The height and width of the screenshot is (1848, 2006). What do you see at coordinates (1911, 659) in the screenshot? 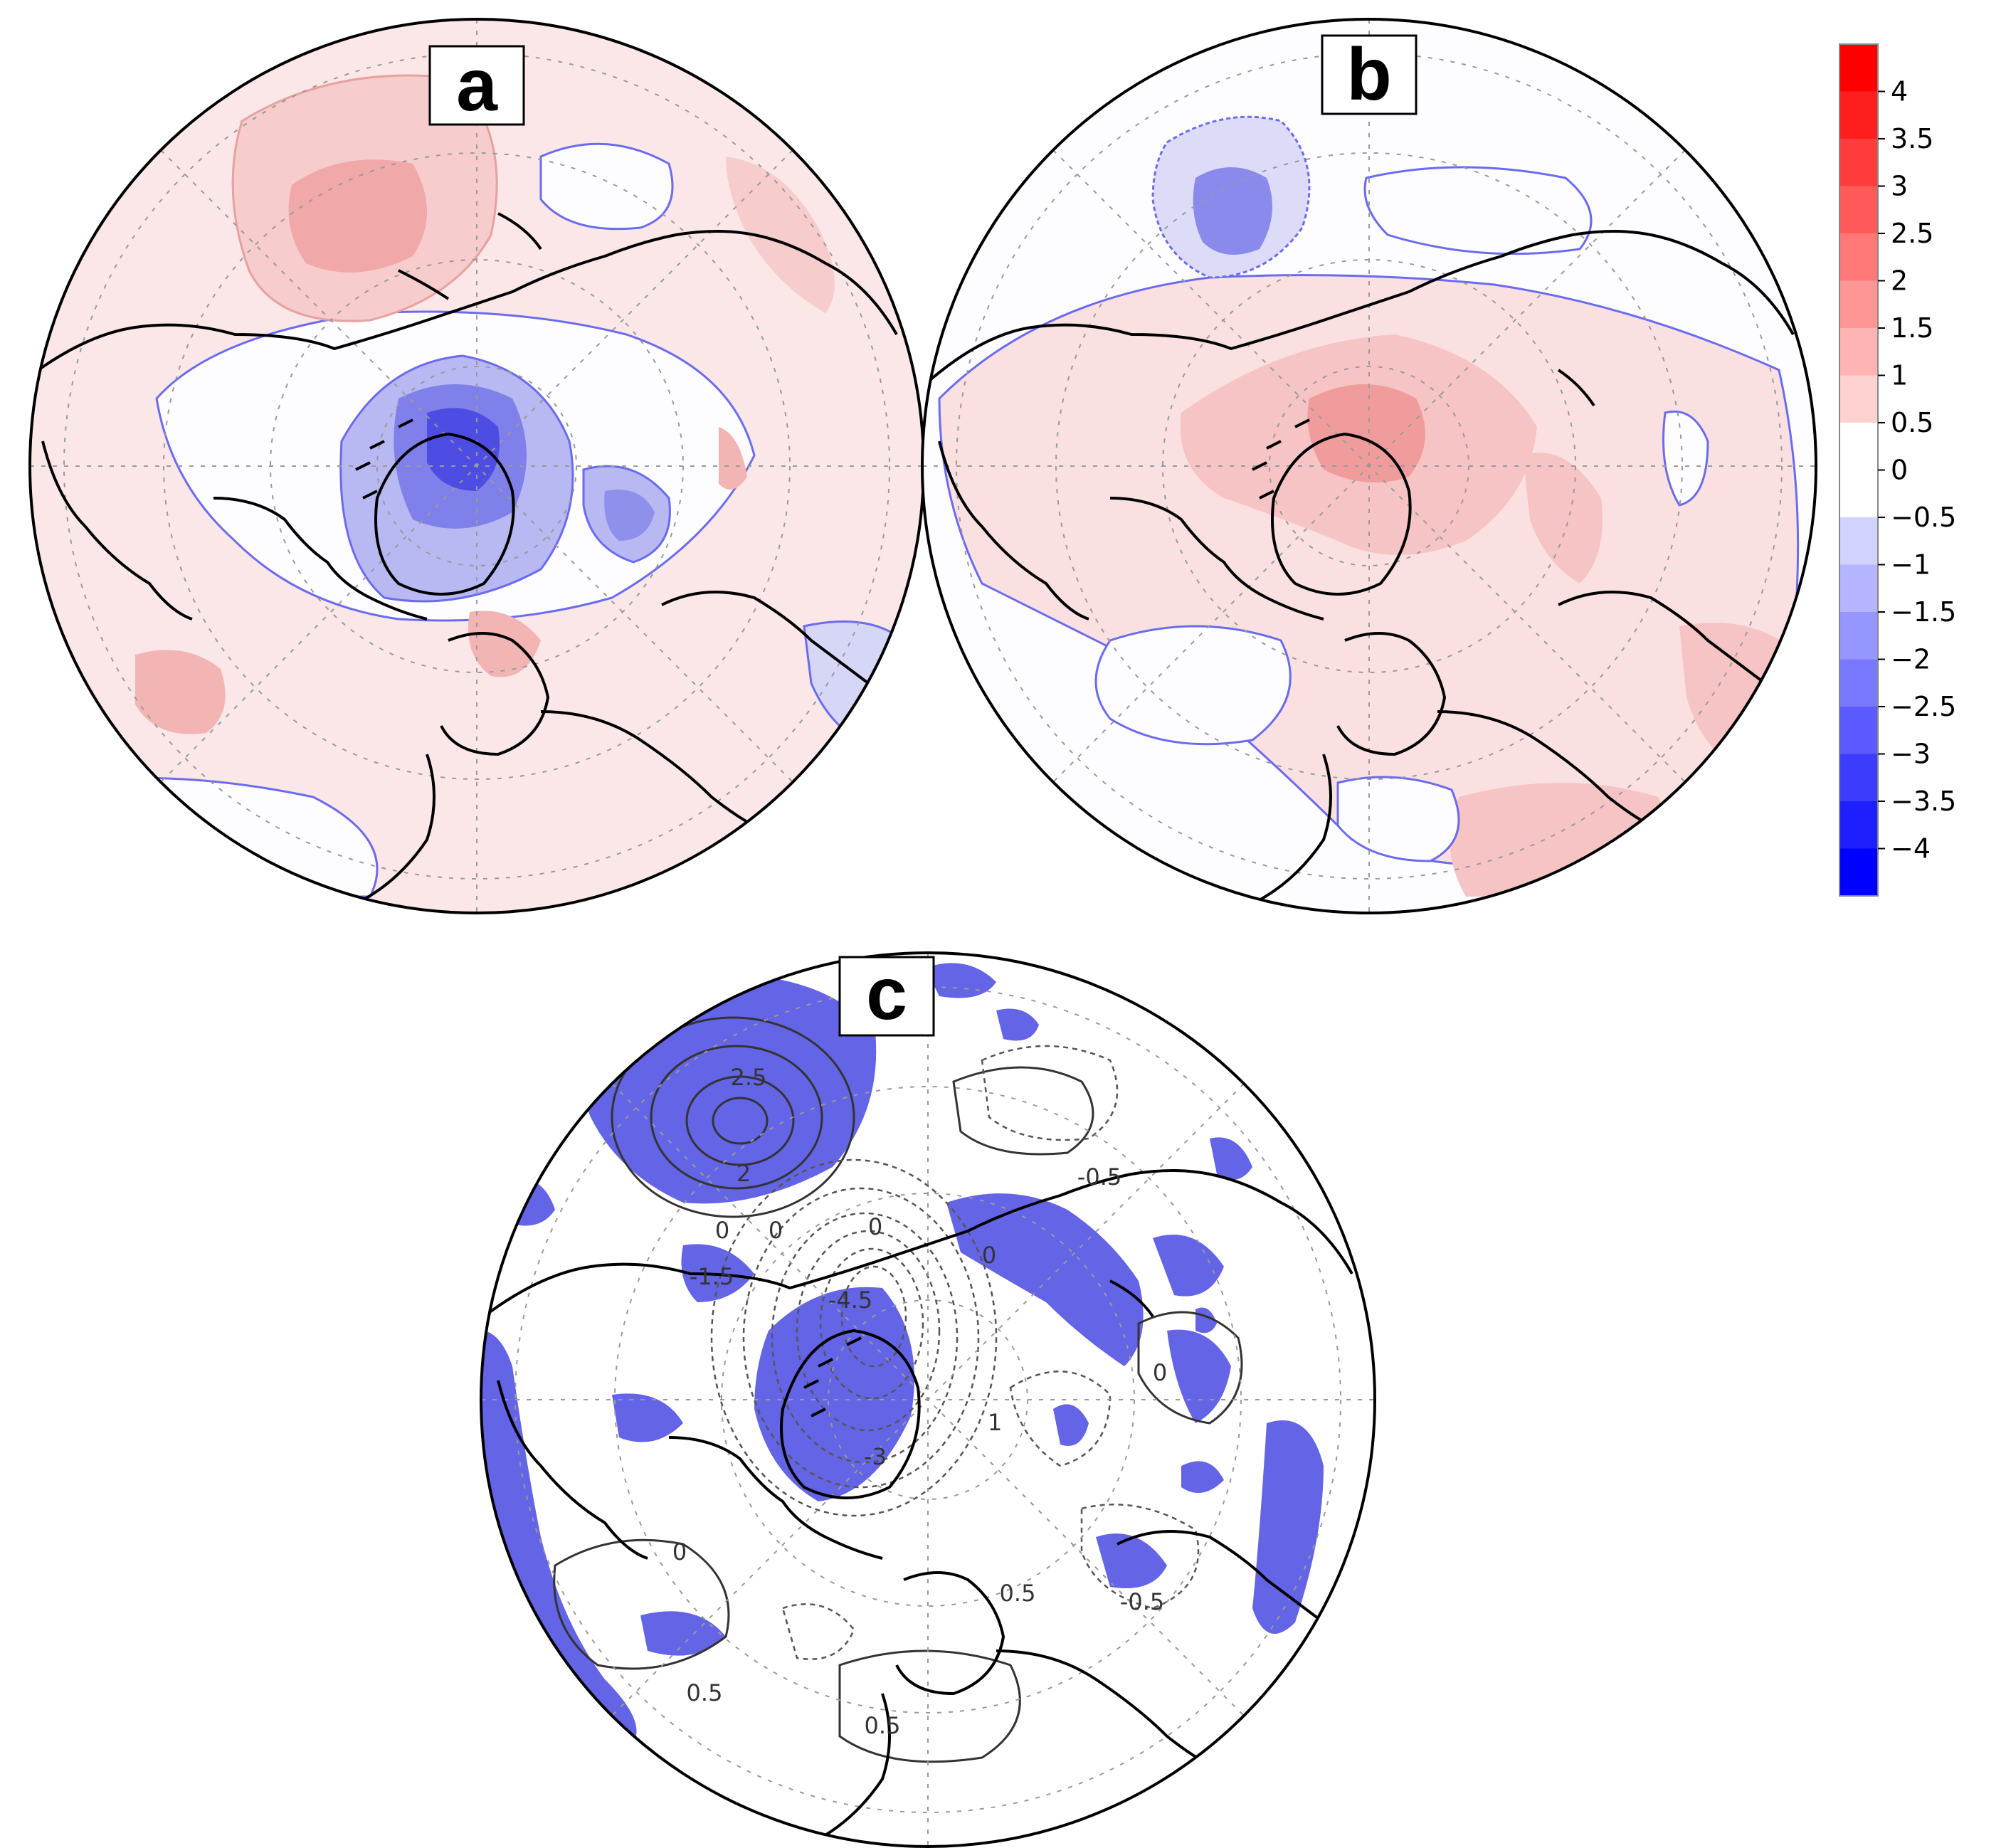
I see `colorbar-tick-label: −2` at bounding box center [1911, 659].